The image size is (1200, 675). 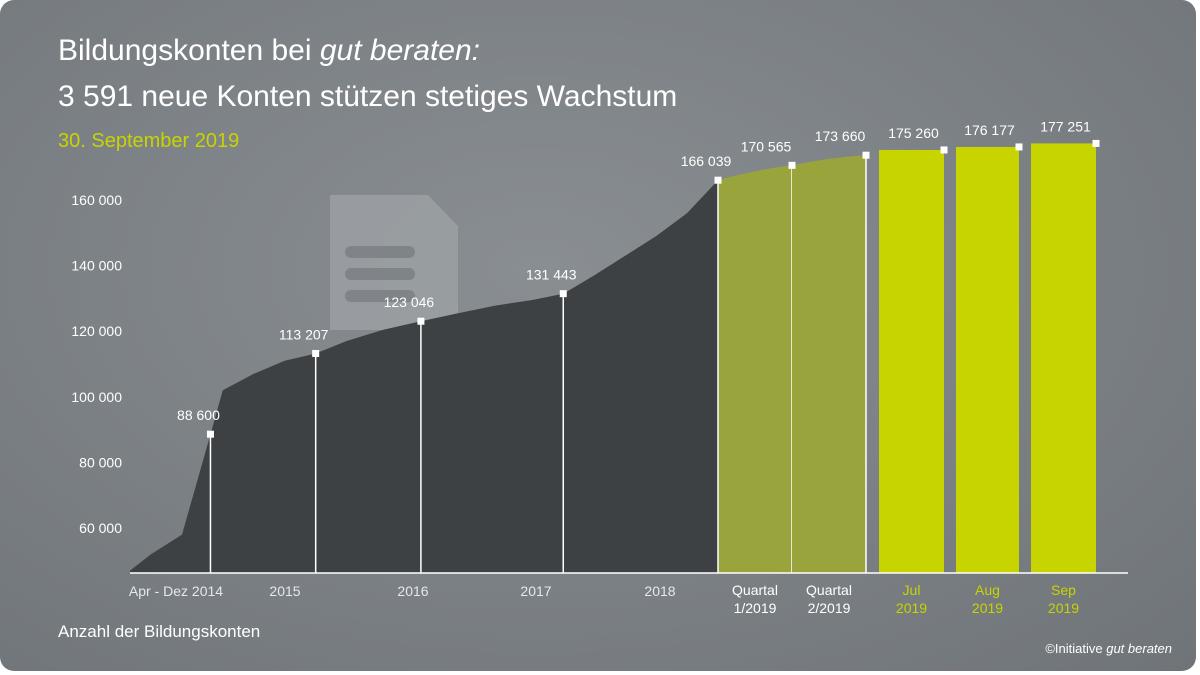 I want to click on month-tick-line2-3: 2019, so click(x=1063, y=608).